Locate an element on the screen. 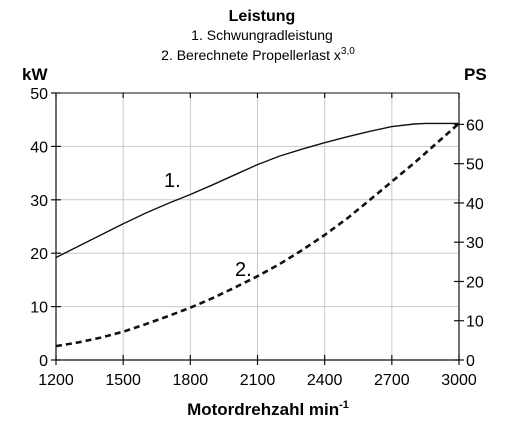 The image size is (522, 428). chart-title: Leistung is located at coordinates (262, 16).